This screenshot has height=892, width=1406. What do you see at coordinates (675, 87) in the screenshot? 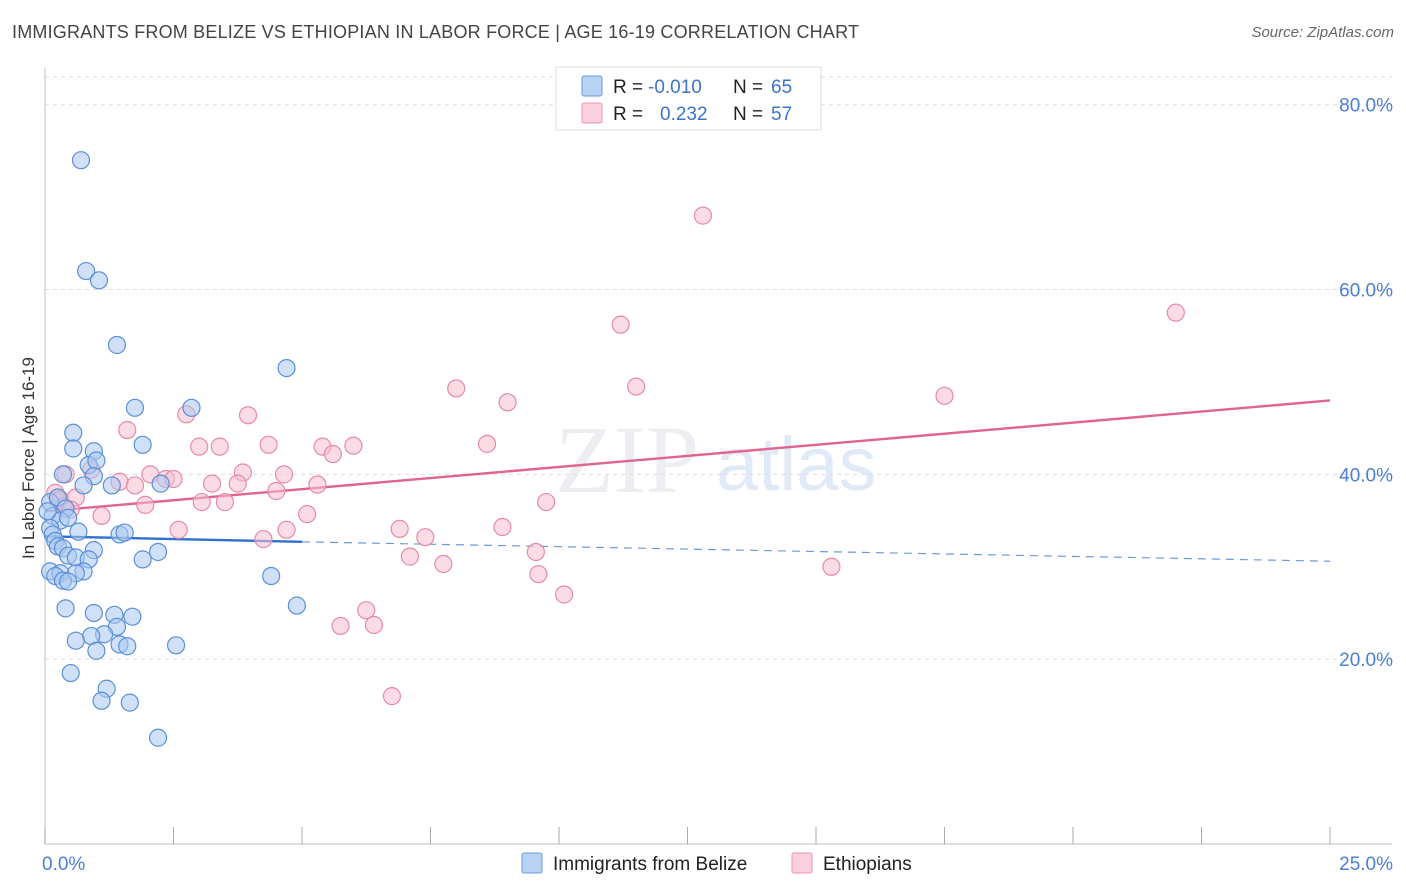
I see `legend-belize-r-value: -0.010` at bounding box center [675, 87].